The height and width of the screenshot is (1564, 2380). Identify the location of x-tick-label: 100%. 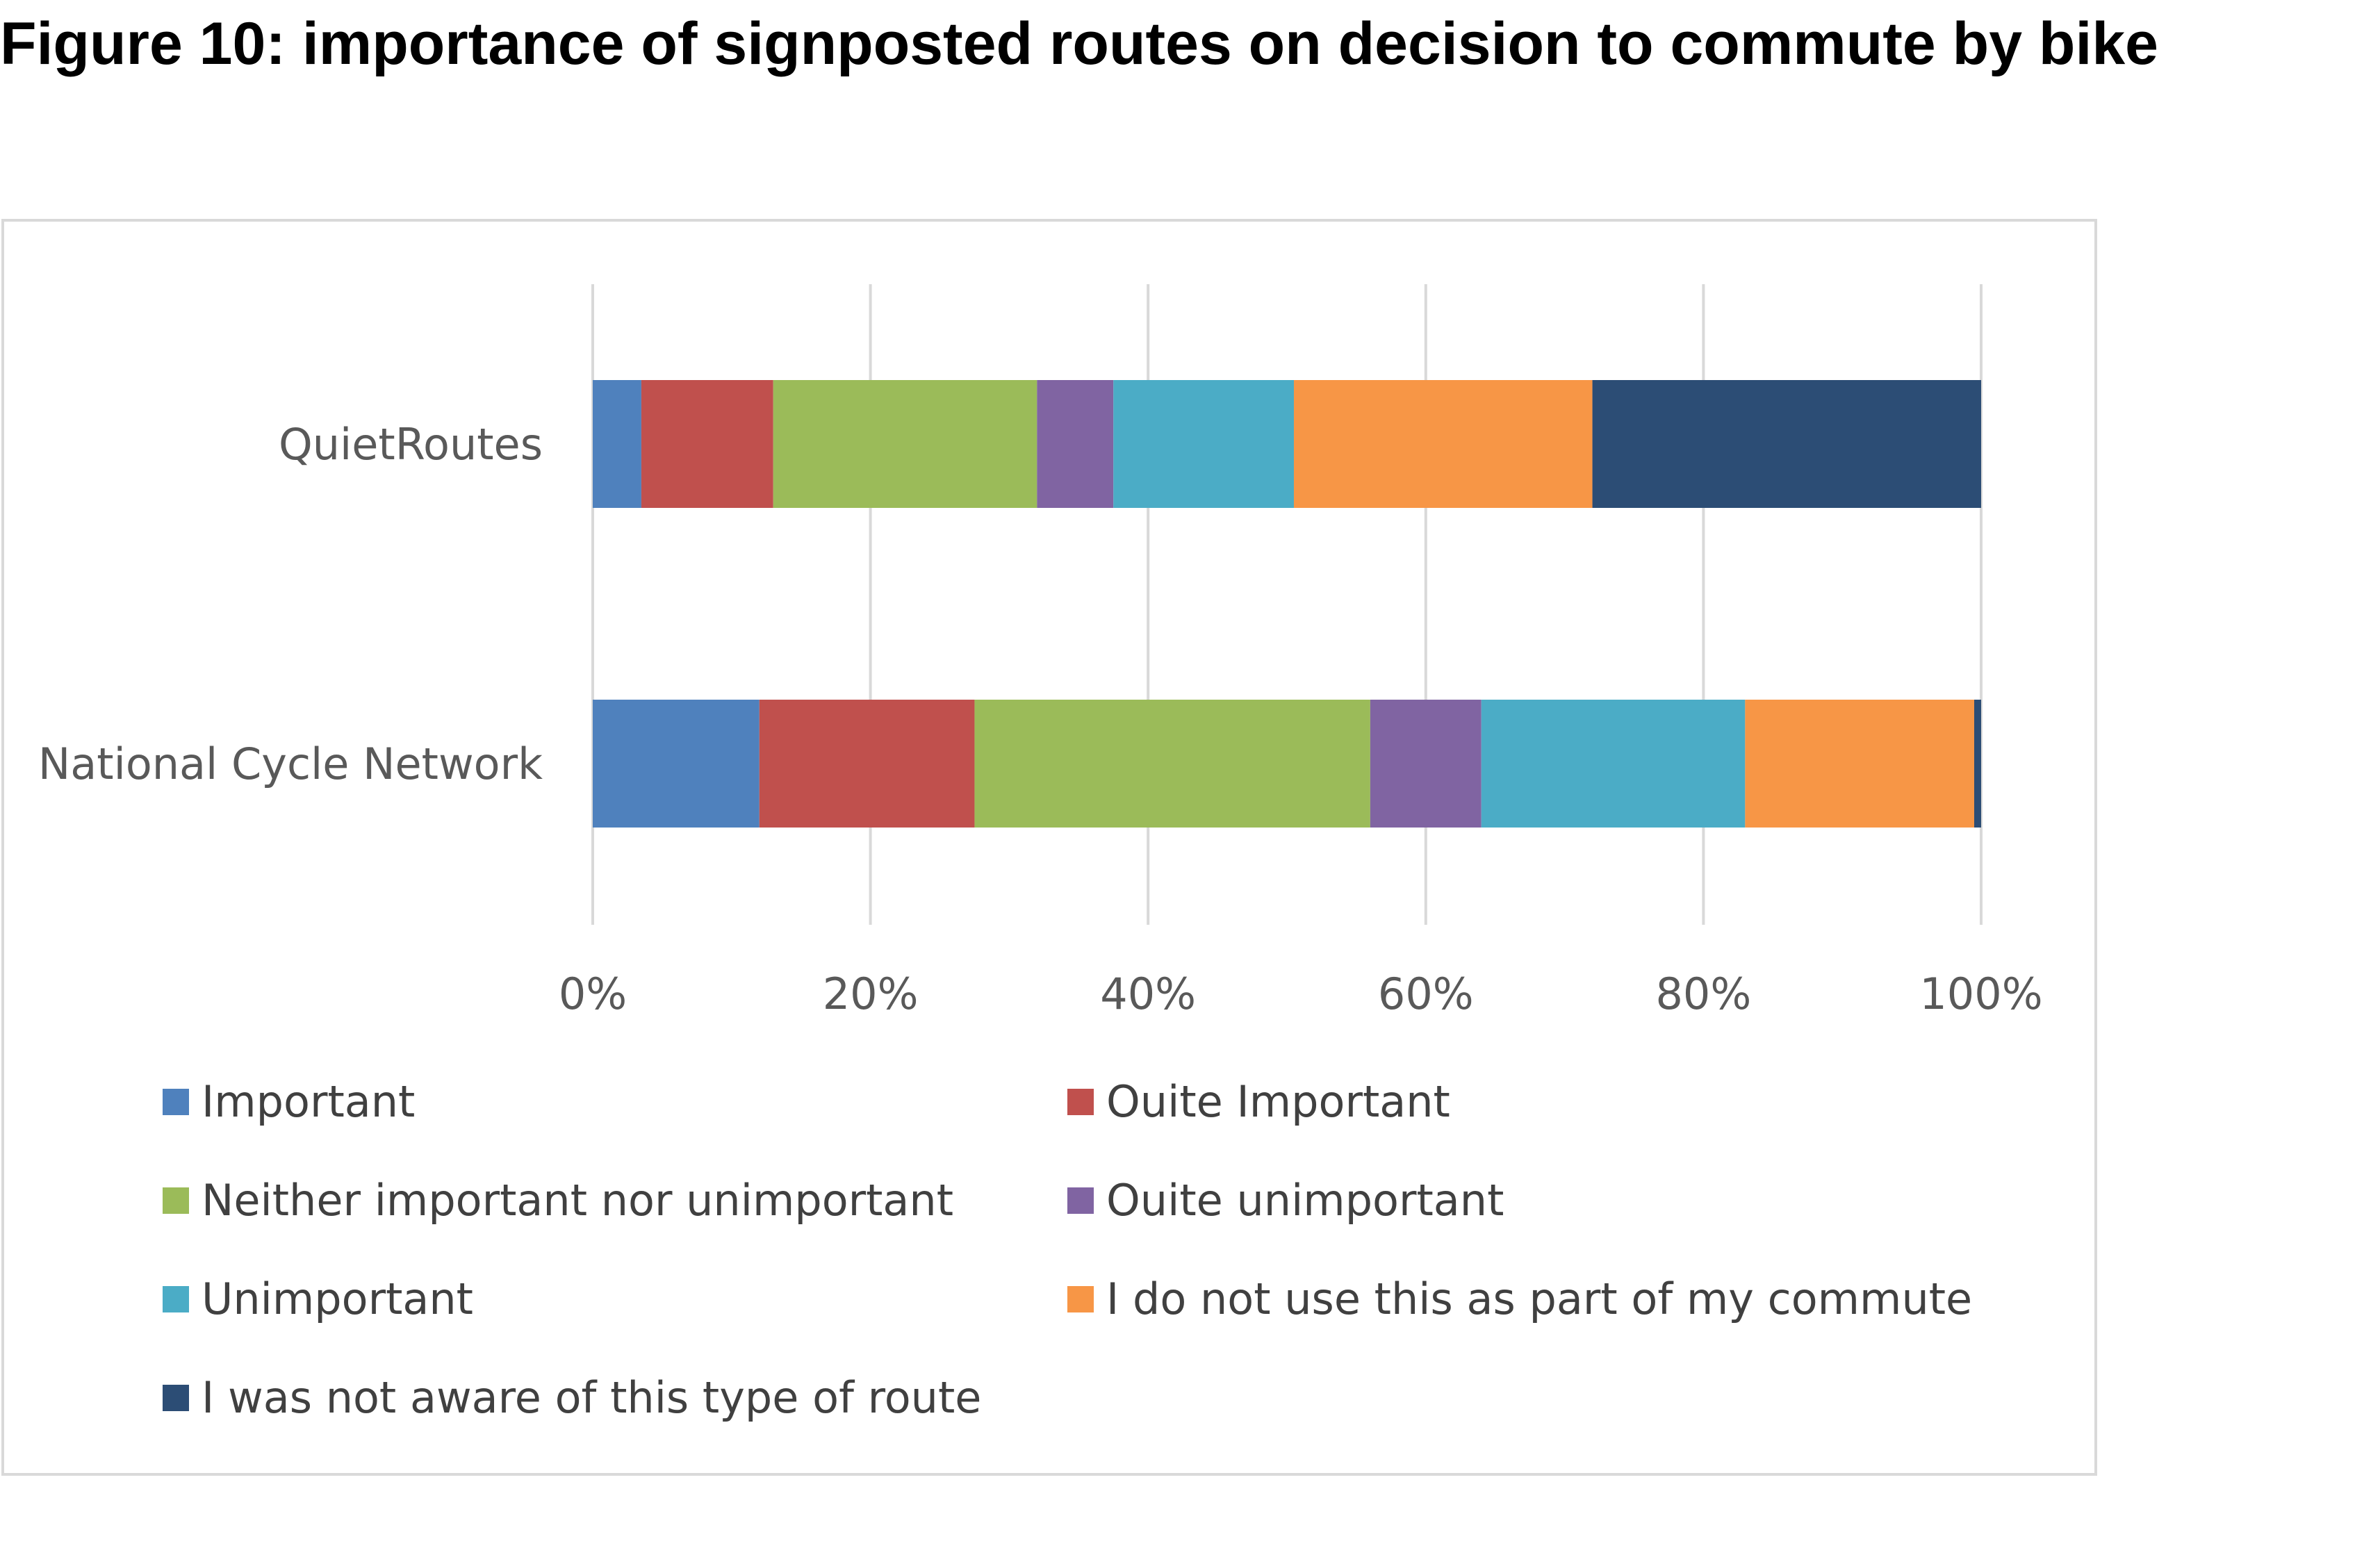
(1980, 994).